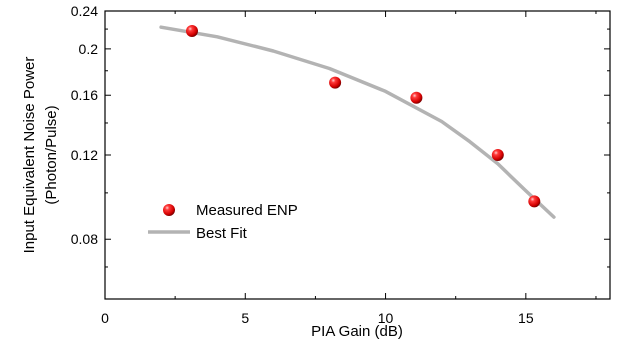 The image size is (623, 349). Describe the element at coordinates (84, 11) in the screenshot. I see `y-tick-label: 0.24` at that location.